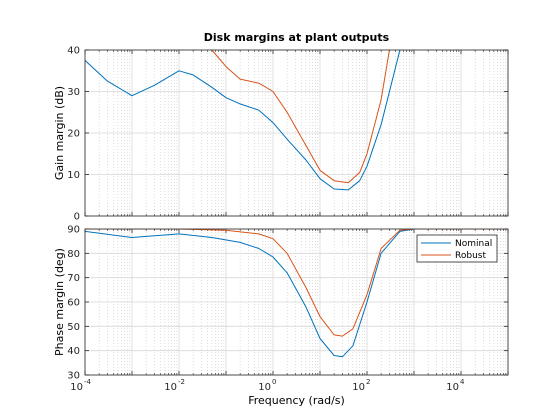 The height and width of the screenshot is (420, 560). I want to click on y-tick-label: 80, so click(73, 254).